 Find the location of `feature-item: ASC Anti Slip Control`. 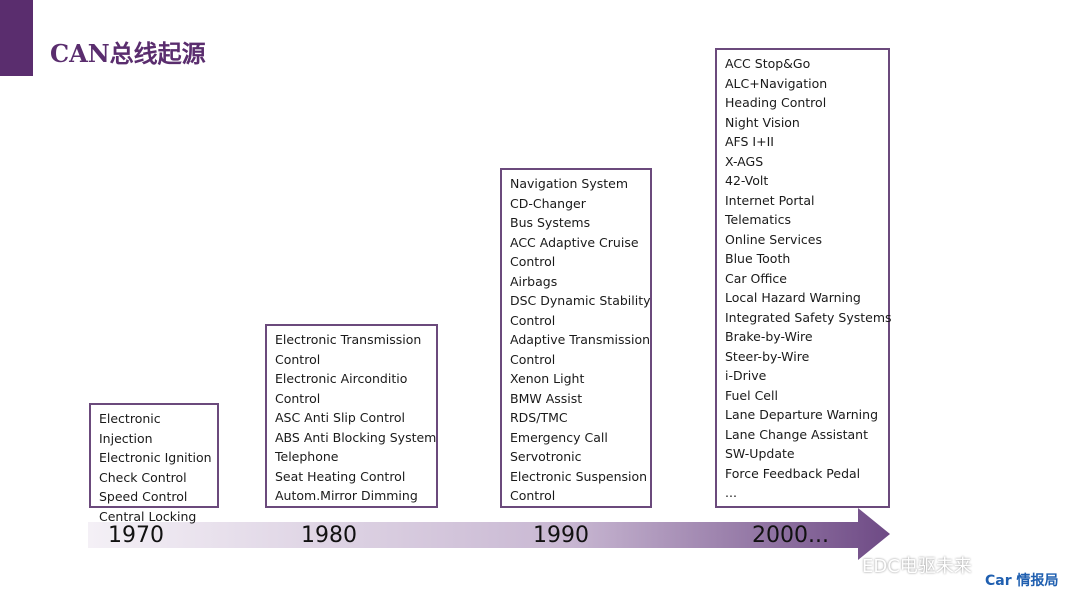

feature-item: ASC Anti Slip Control is located at coordinates (340, 417).